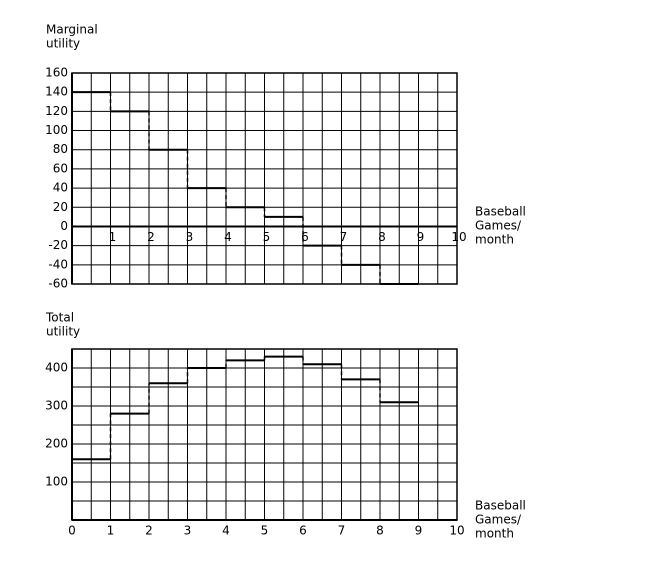  What do you see at coordinates (56, 444) in the screenshot?
I see `y-tick-label: 200` at bounding box center [56, 444].